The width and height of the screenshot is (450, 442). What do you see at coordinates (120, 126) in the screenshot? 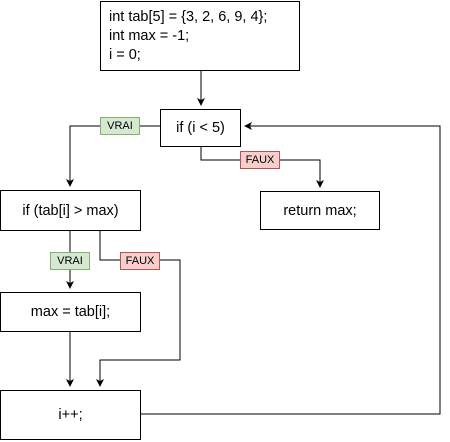
I see `loop-true-label: VRAI` at bounding box center [120, 126].